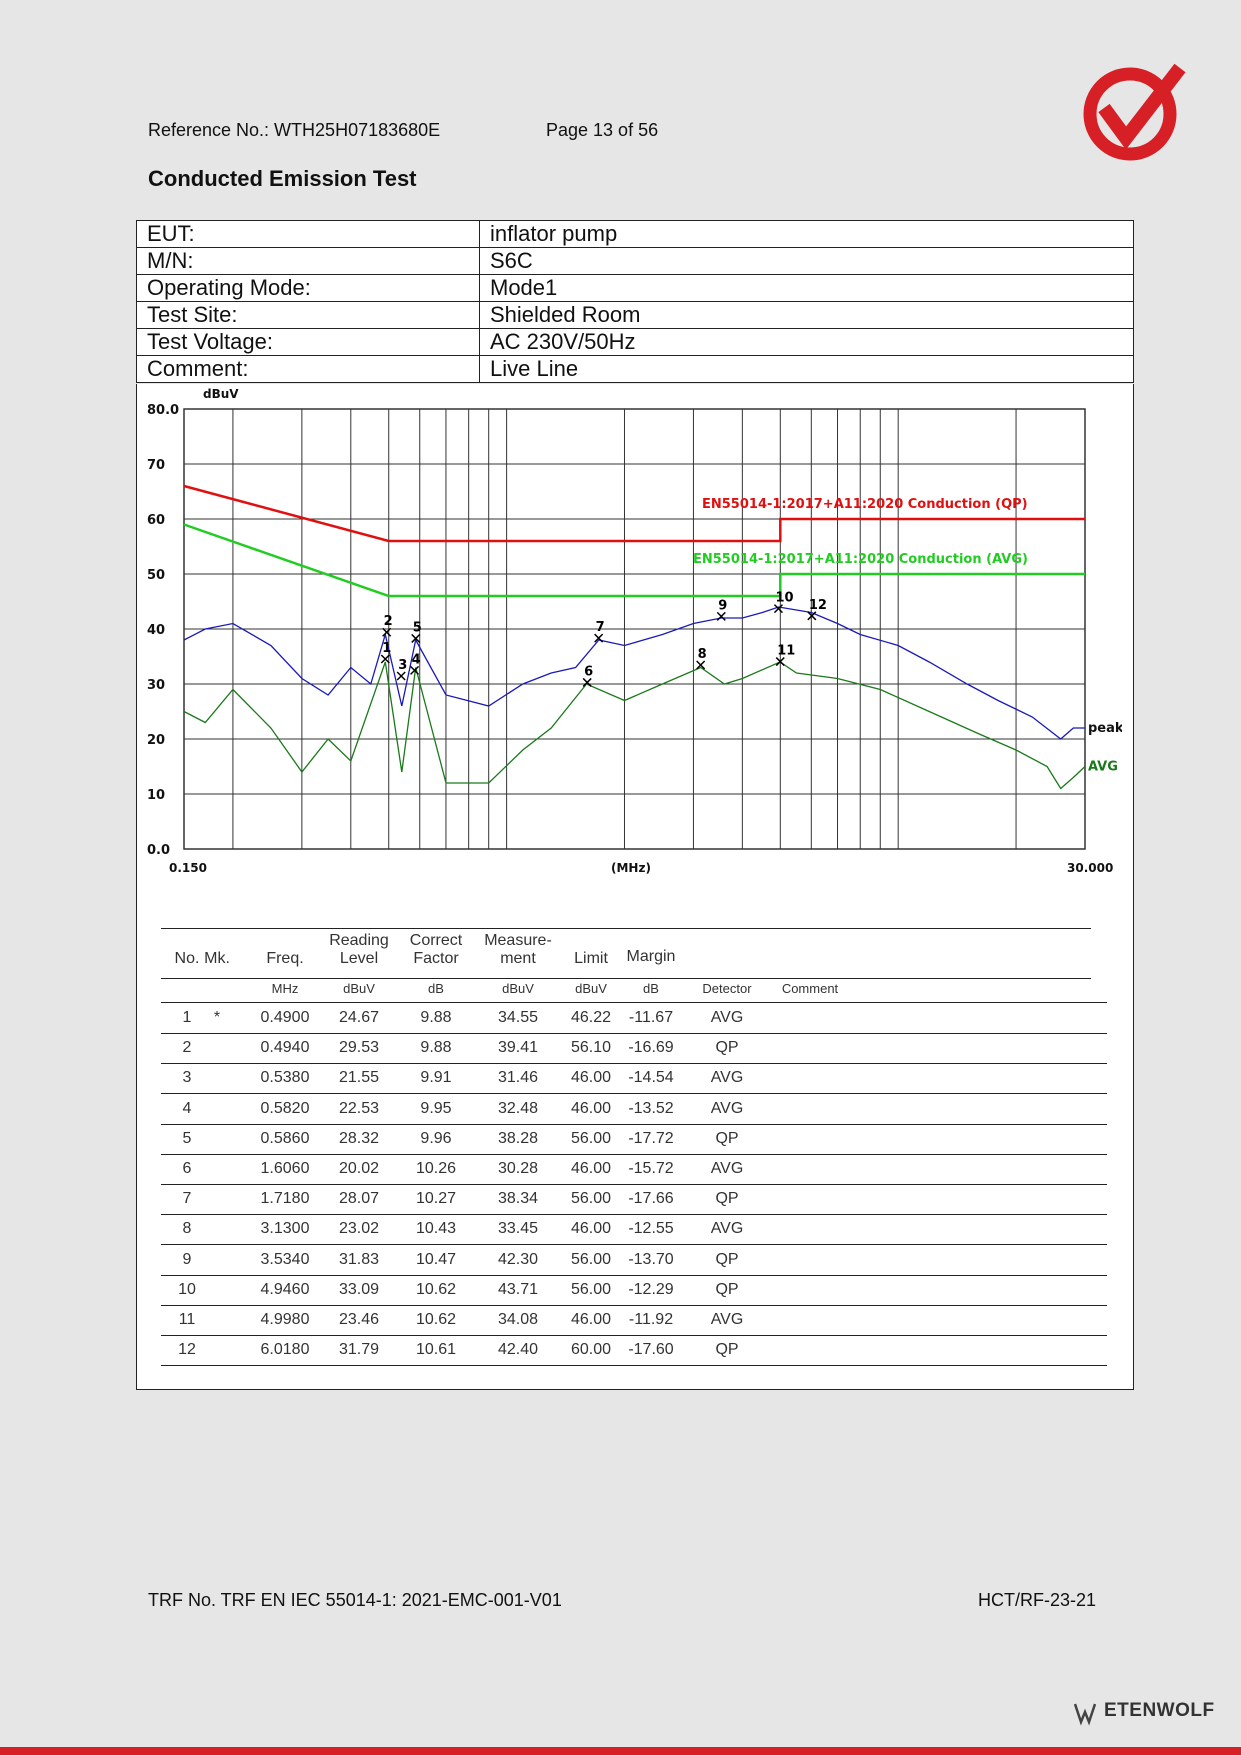 This screenshot has width=1241, height=1755. What do you see at coordinates (187, 1350) in the screenshot?
I see `cell-no: 12` at bounding box center [187, 1350].